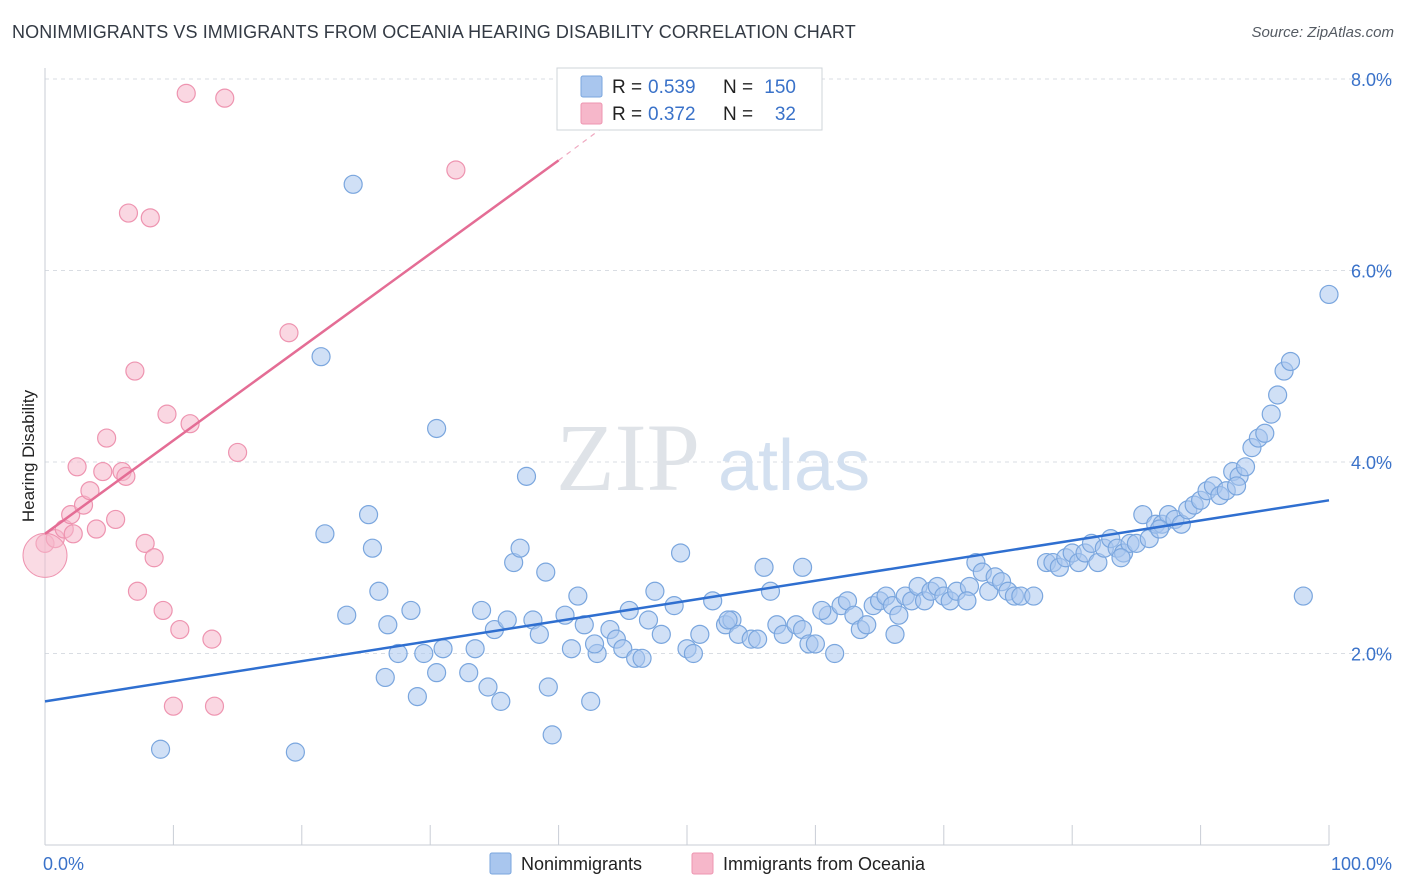 Image resolution: width=1406 pixels, height=892 pixels. Describe the element at coordinates (780, 87) in the screenshot. I see `stats-blue-n-value: 150` at that location.